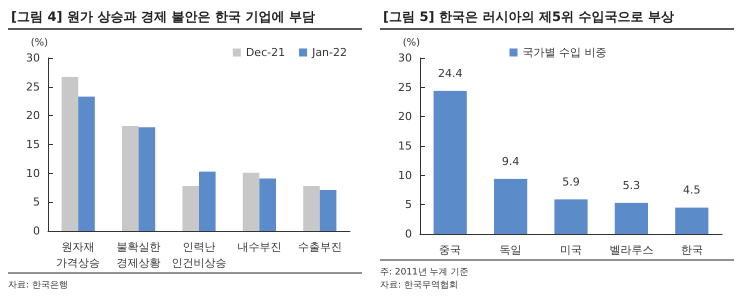 The image size is (745, 304). What do you see at coordinates (691, 250) in the screenshot?
I see `x-tick-label: 한국` at bounding box center [691, 250].